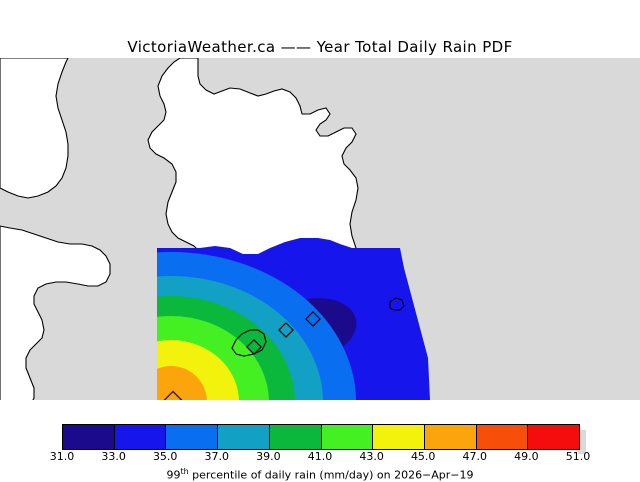  I want to click on colorbar-tick-5: 41.0, so click(320, 456).